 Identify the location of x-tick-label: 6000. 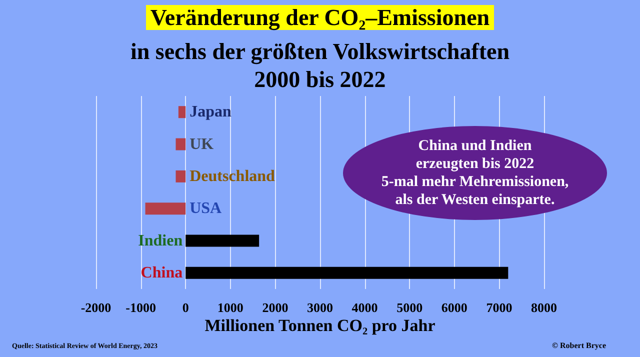
(454, 307).